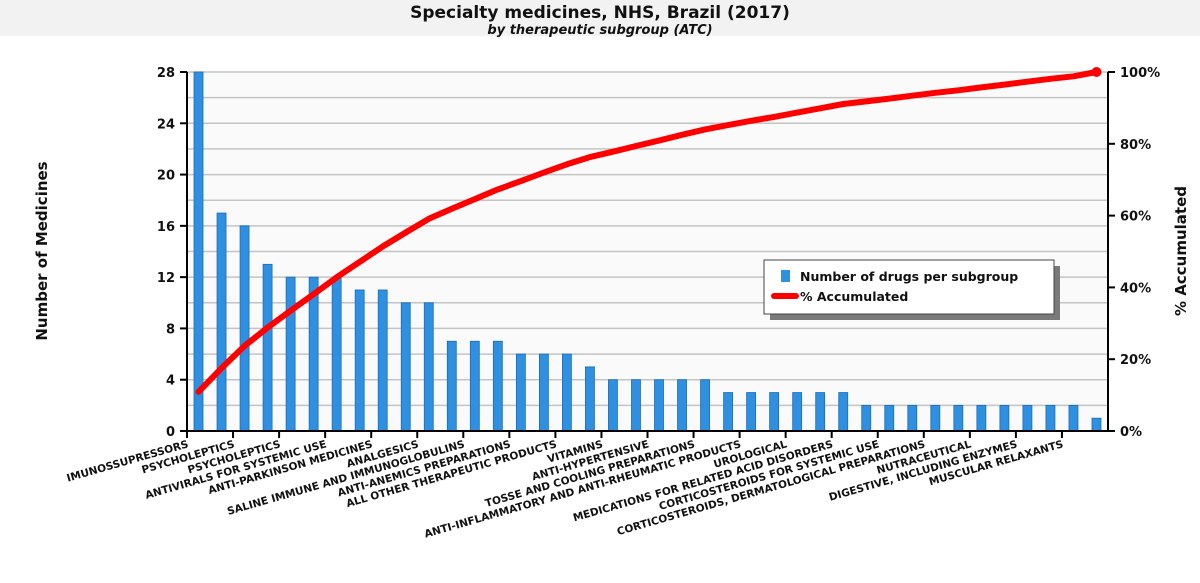 This screenshot has width=1200, height=583. Describe the element at coordinates (600, 13) in the screenshot. I see `chart-title: Specialty medicines, NHS, Brazil (2017)` at that location.